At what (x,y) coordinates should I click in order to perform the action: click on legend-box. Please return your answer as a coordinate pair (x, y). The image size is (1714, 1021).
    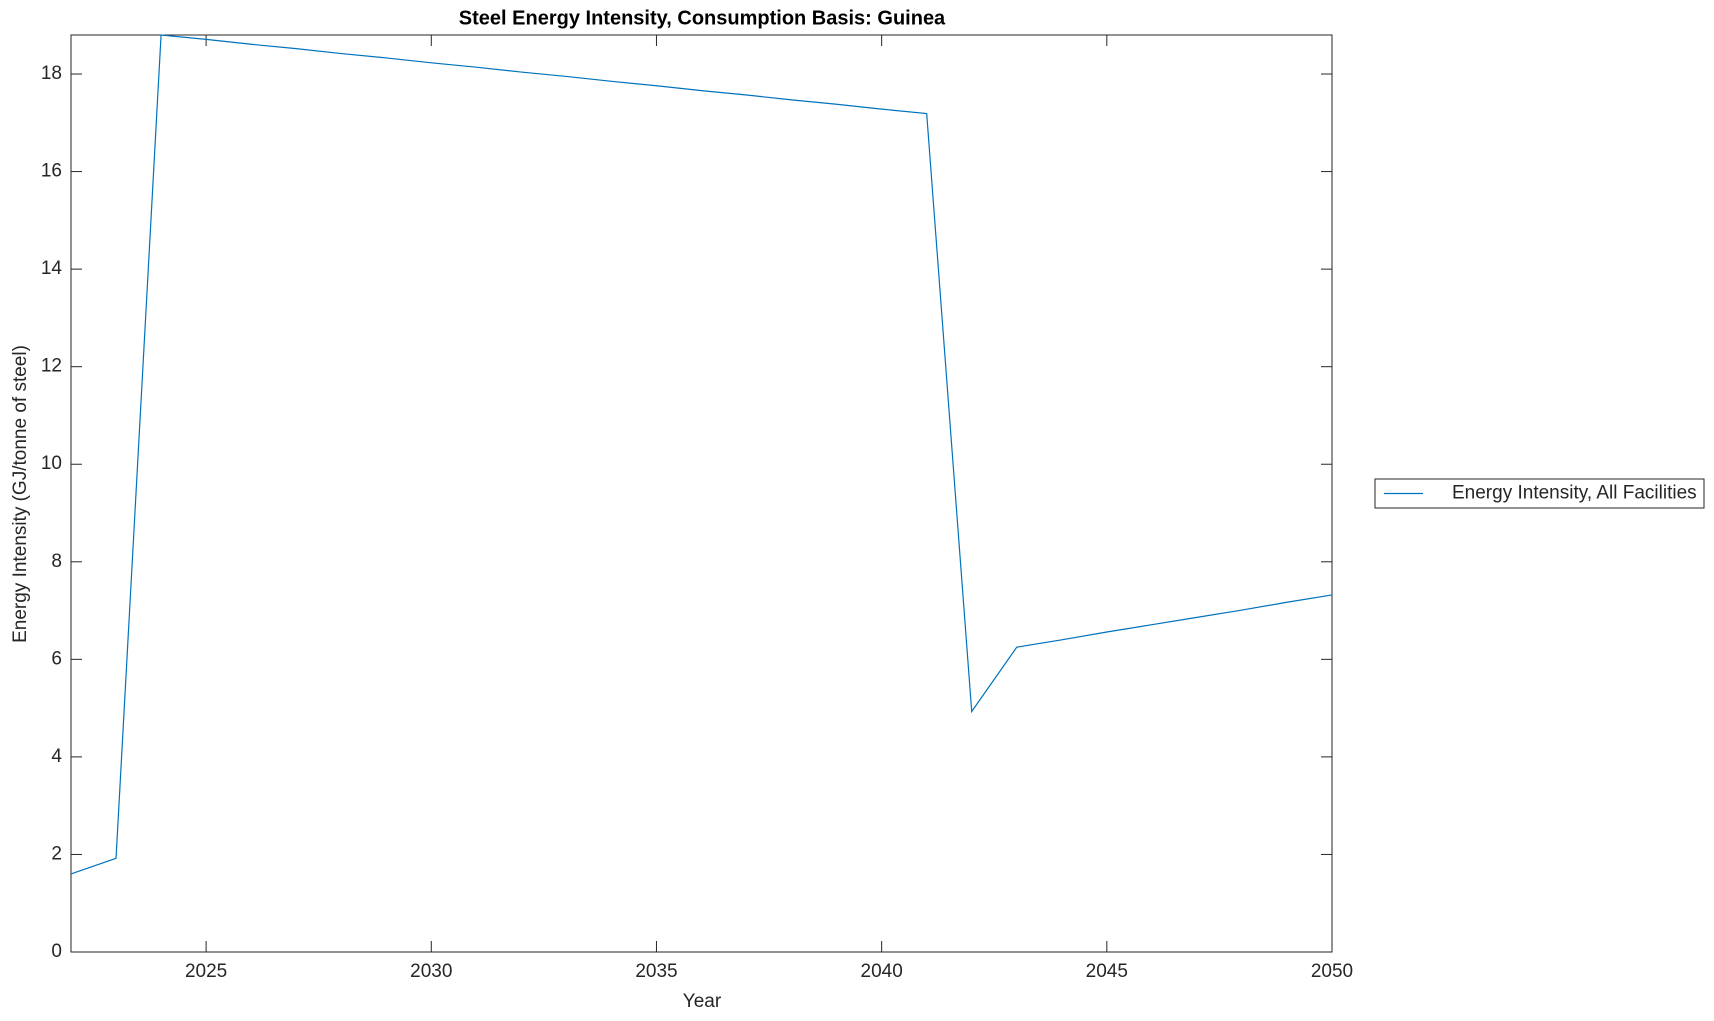
    Looking at the image, I should click on (1539, 493).